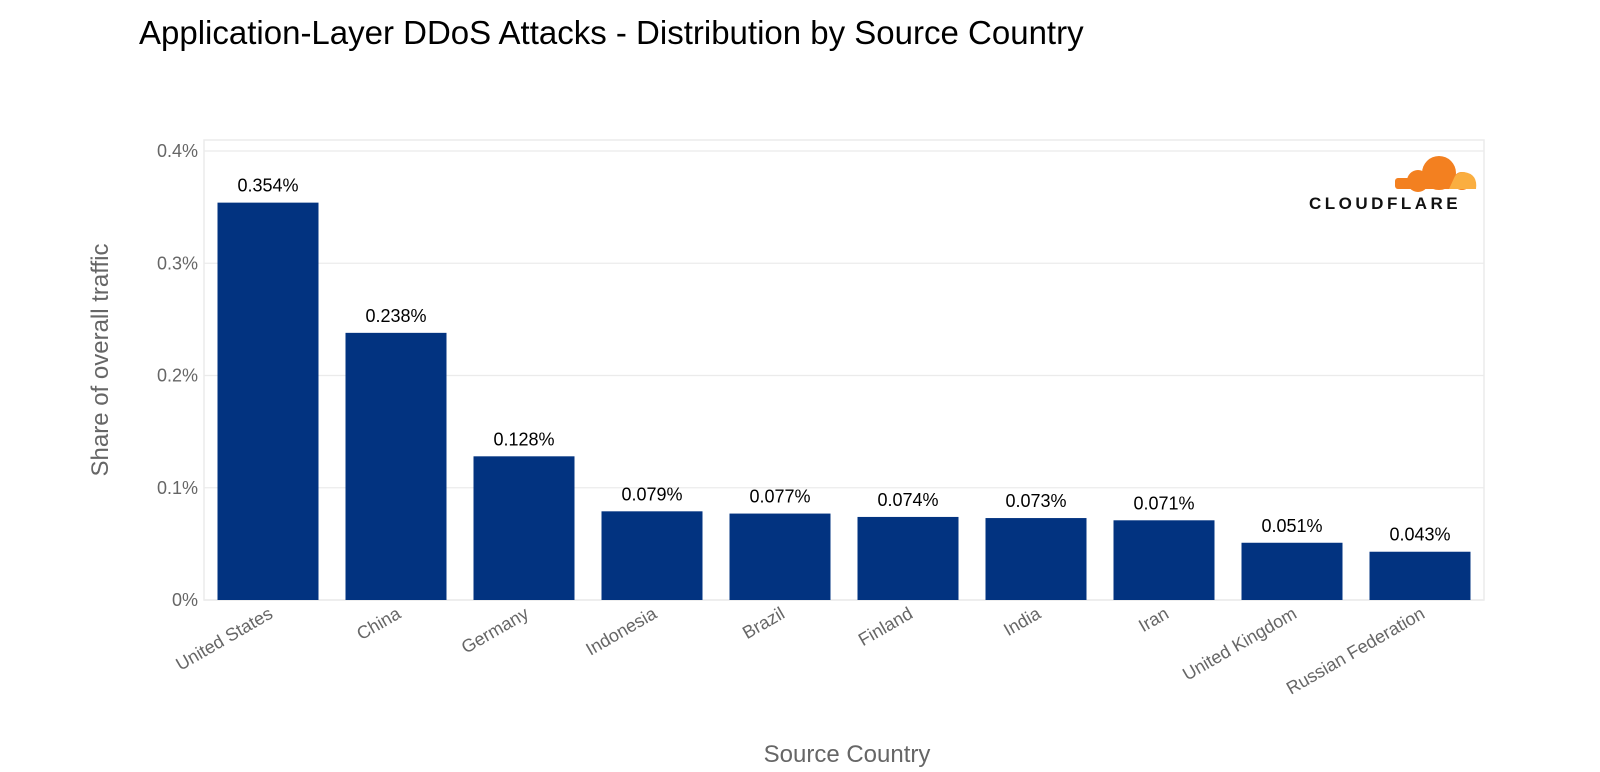  Describe the element at coordinates (651, 494) in the screenshot. I see `bar-value-label: 0.079%` at that location.